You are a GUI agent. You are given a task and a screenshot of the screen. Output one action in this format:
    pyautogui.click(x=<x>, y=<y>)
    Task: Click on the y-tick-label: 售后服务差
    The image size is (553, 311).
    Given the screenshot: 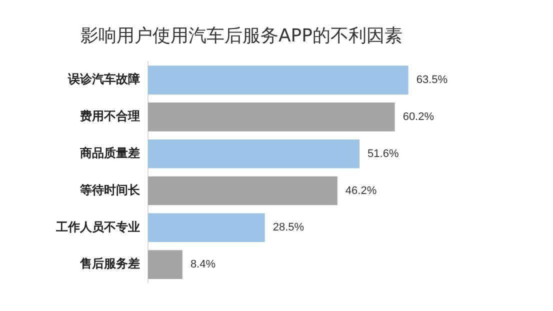 What is the action you would take?
    pyautogui.click(x=109, y=263)
    